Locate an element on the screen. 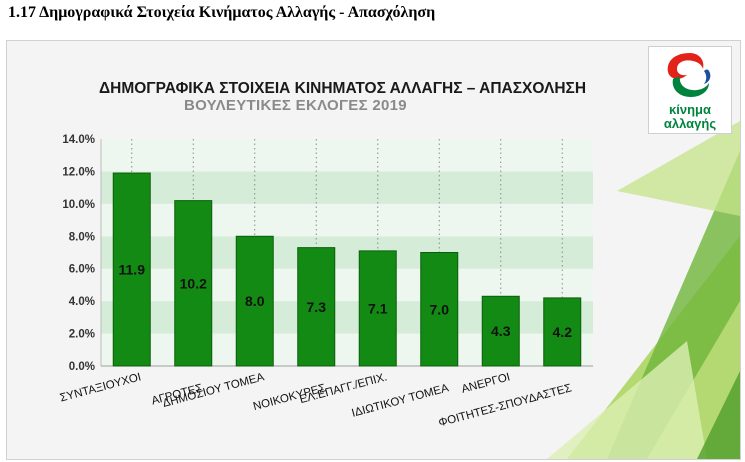 The image size is (745, 462). bar-value-label: 8.0 is located at coordinates (255, 301).